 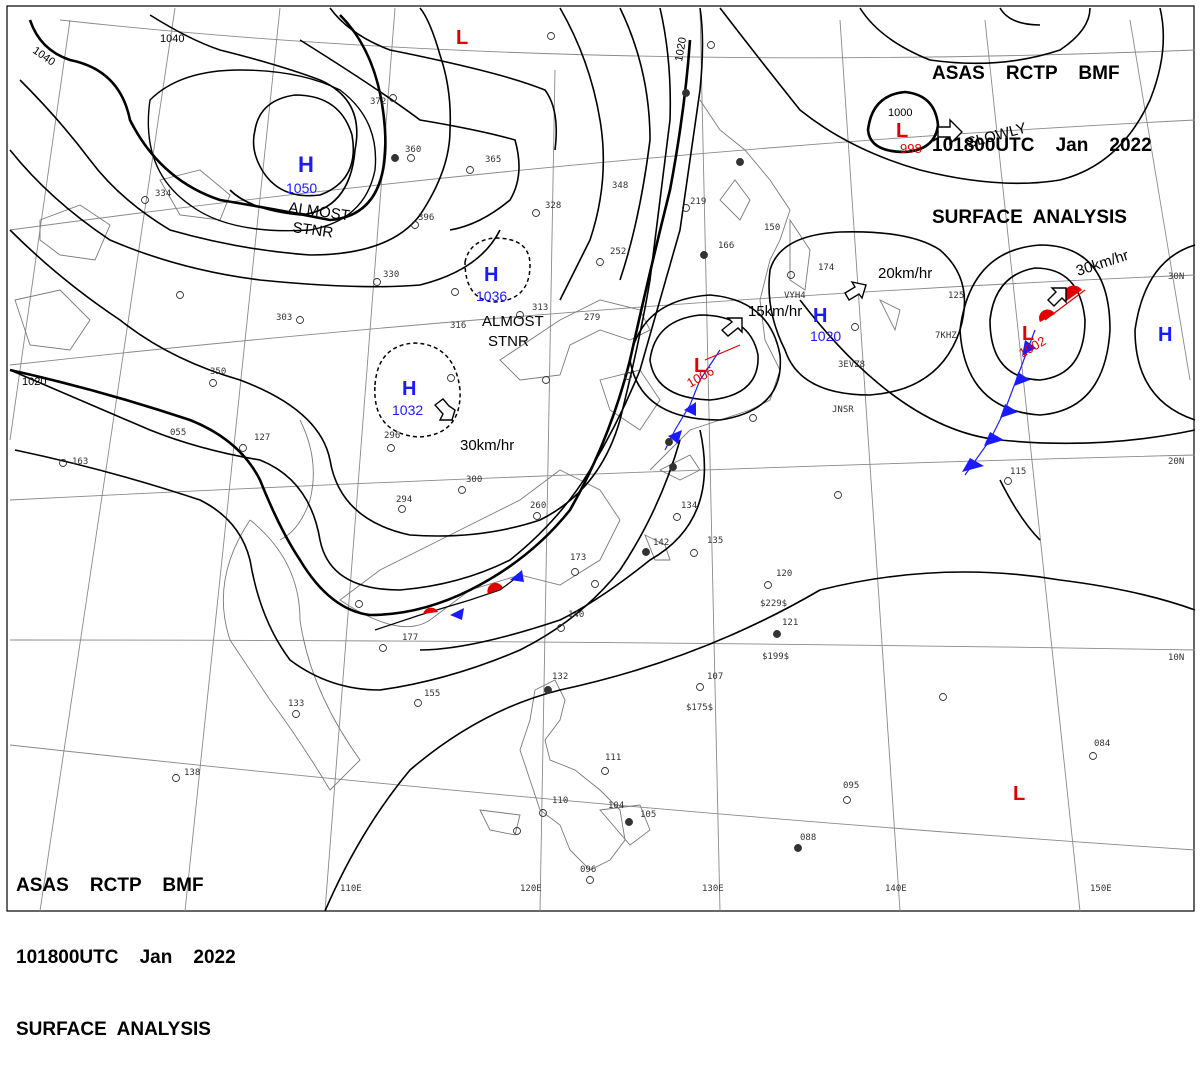 What do you see at coordinates (905, 273) in the screenshot?
I see `motion-label: 20km/hr` at bounding box center [905, 273].